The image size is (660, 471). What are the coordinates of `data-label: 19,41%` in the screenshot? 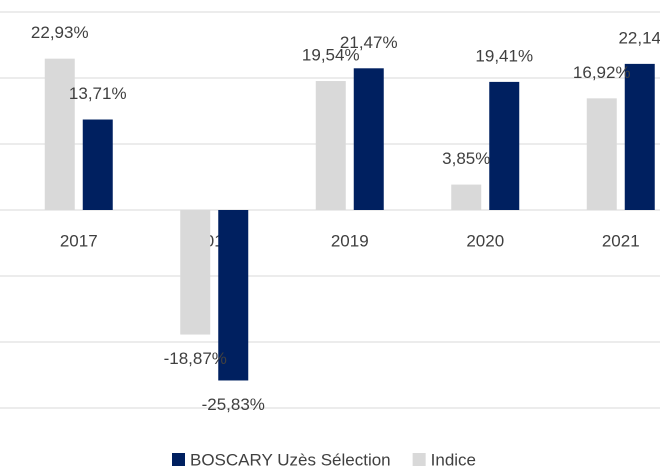 It's located at (504, 55).